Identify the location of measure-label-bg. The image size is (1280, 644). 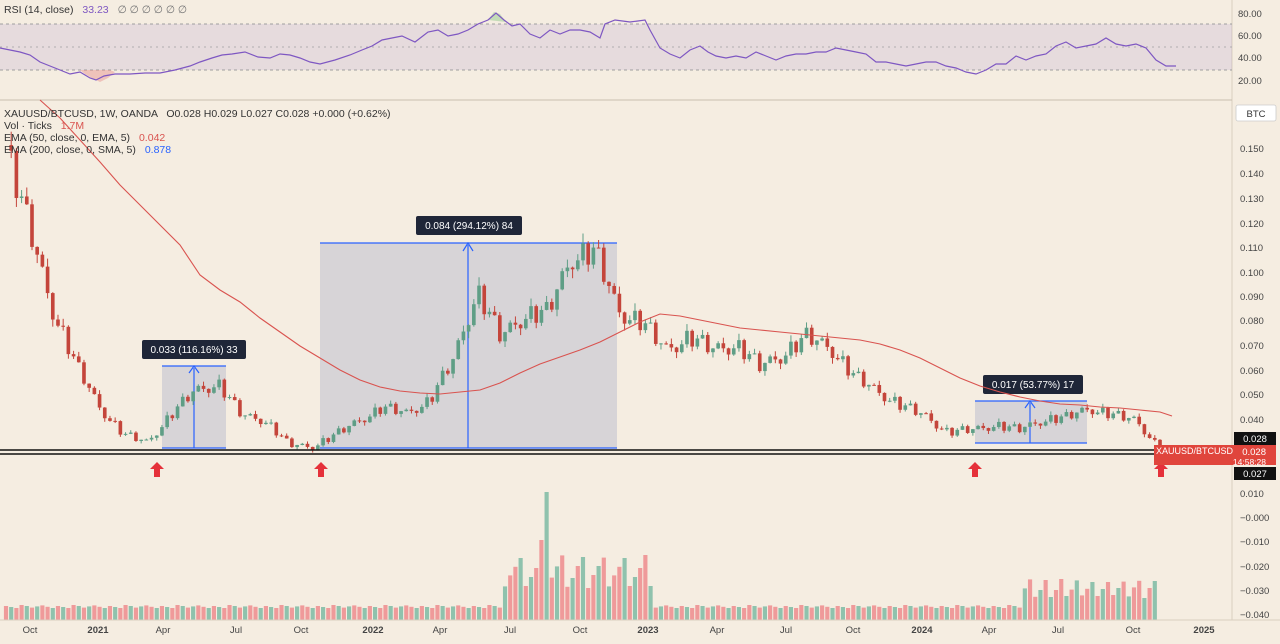
(469, 225).